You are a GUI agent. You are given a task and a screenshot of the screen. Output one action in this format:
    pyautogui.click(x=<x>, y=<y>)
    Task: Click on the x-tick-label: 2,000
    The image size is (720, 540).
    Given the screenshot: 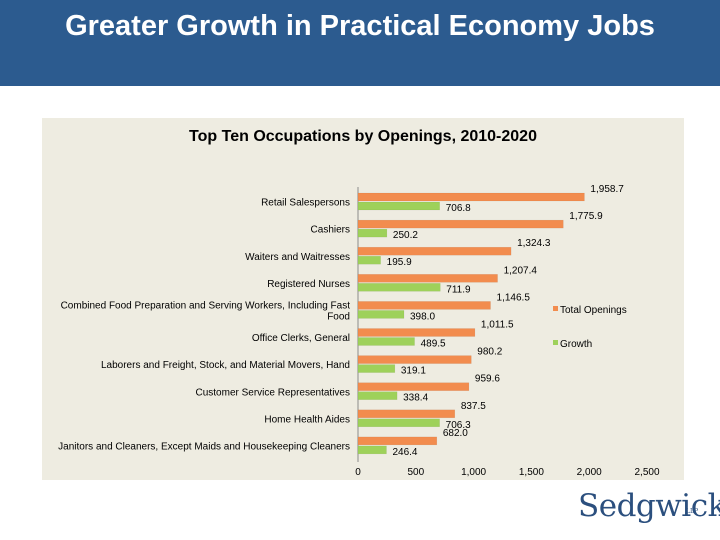 What is the action you would take?
    pyautogui.click(x=589, y=472)
    